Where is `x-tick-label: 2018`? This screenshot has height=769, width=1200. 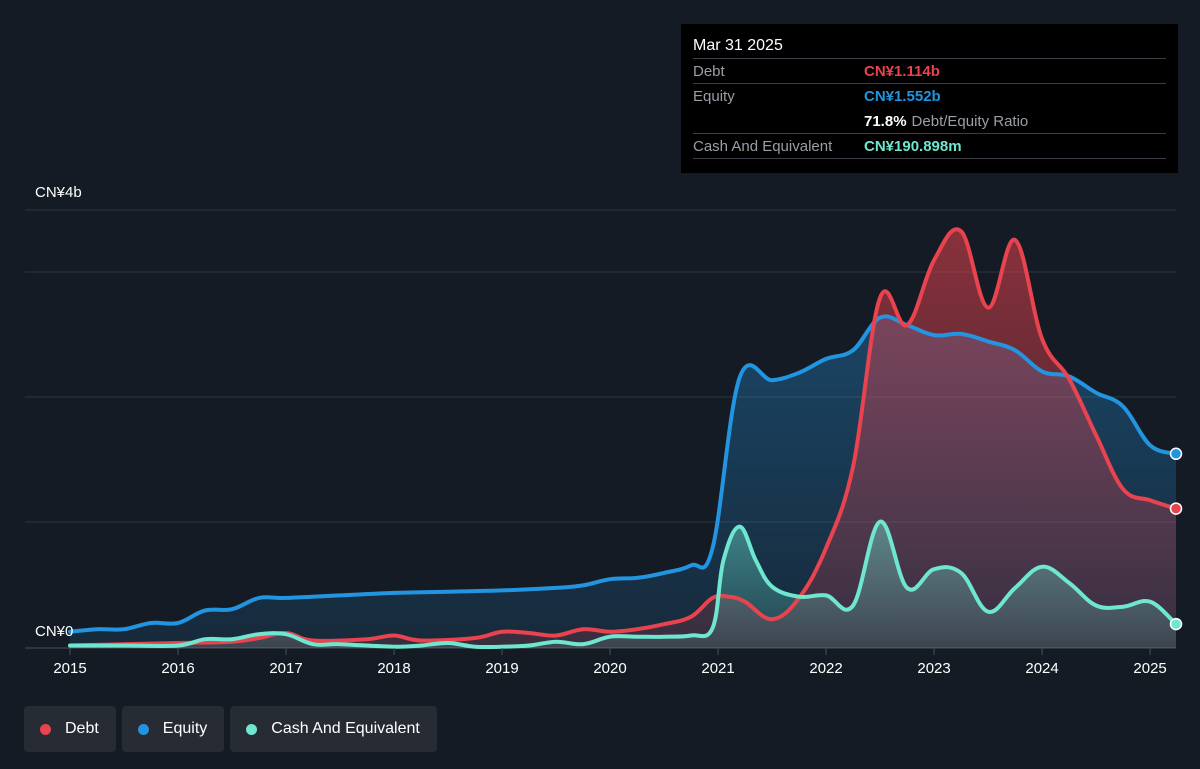 x-tick-label: 2018 is located at coordinates (393, 668).